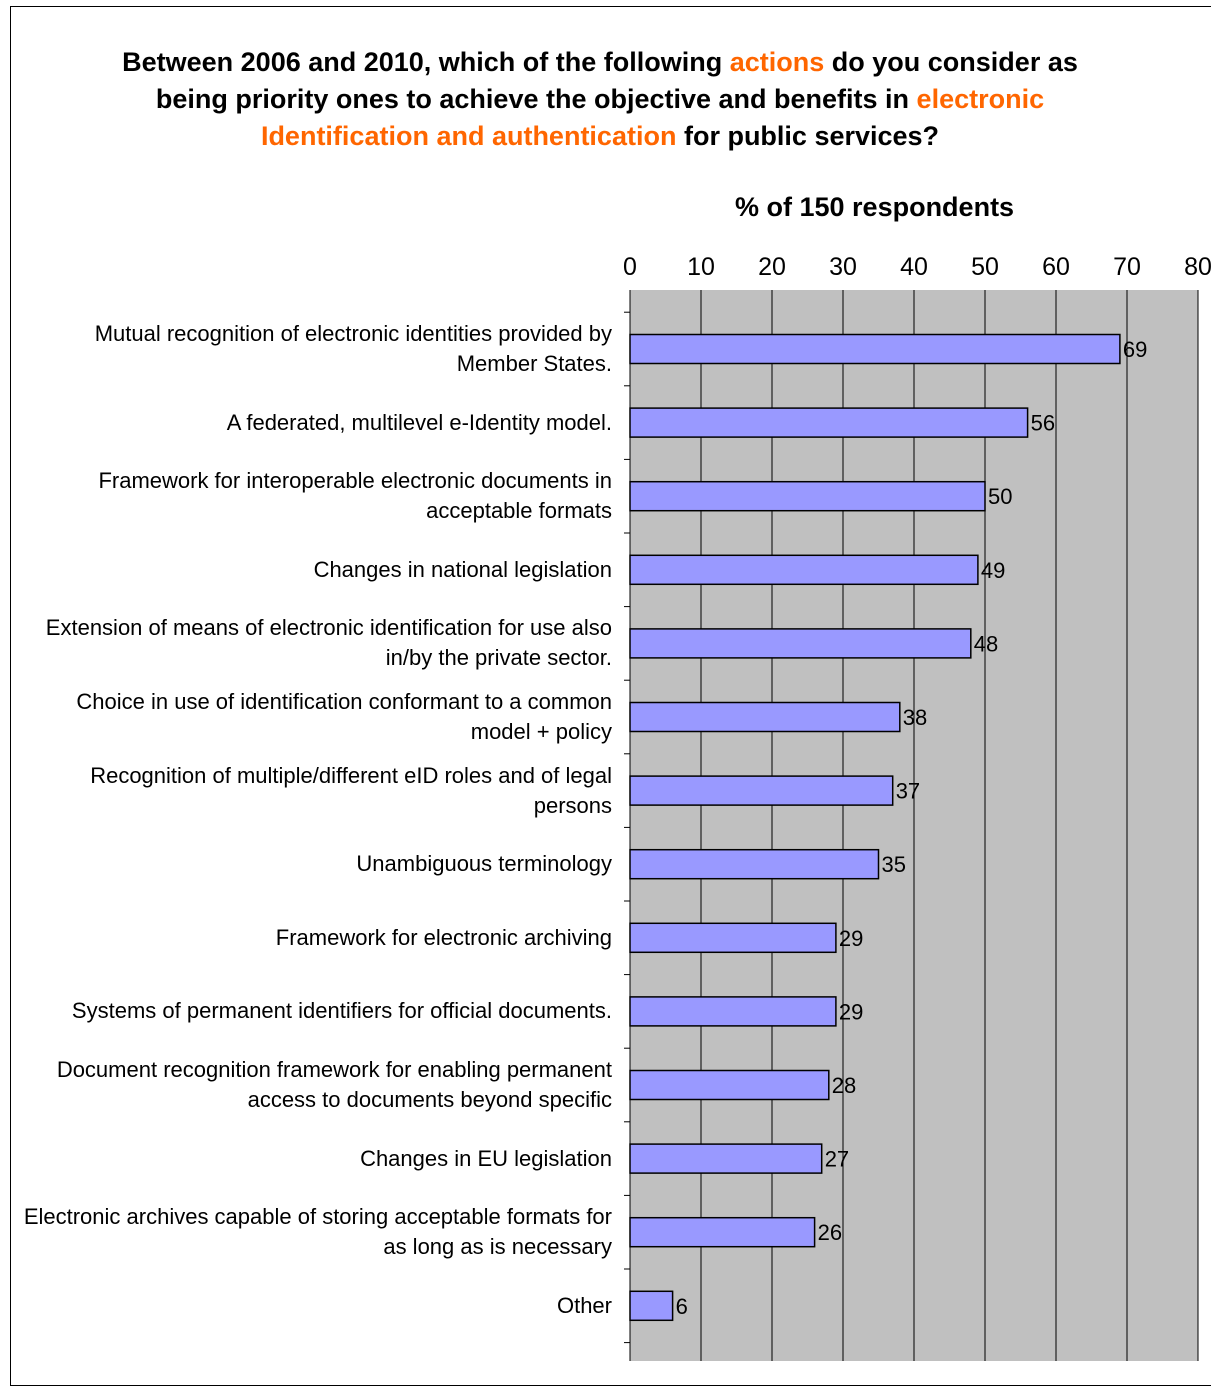 Image resolution: width=1211 pixels, height=1386 pixels. I want to click on bar-value-label: 48, so click(986, 643).